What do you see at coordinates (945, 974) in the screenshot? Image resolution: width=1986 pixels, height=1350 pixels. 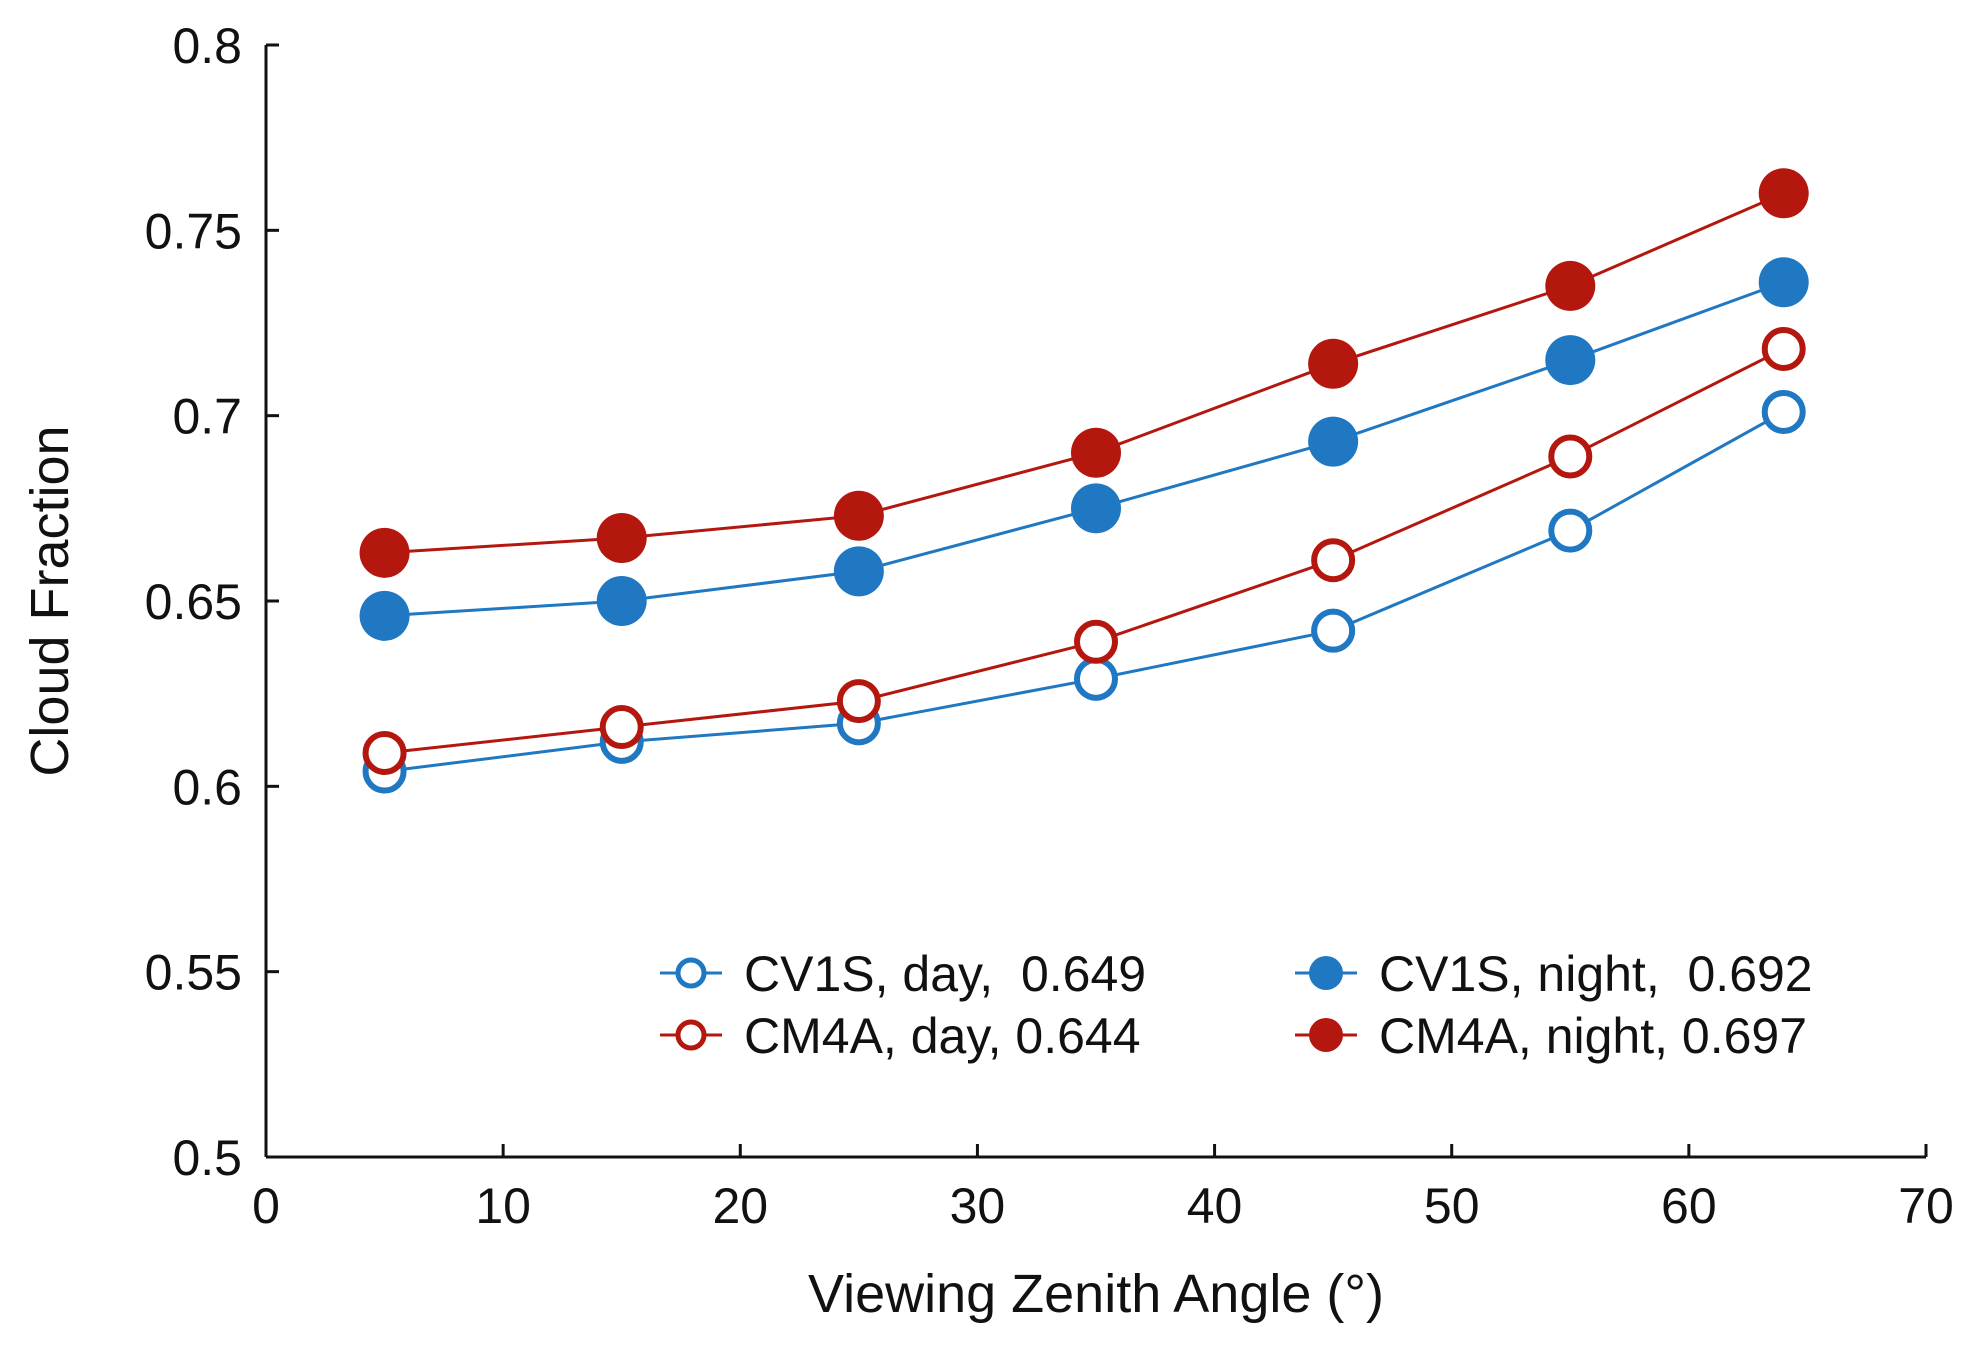 I see `legend-label-cv1s-day: CV1S, day, 0.649` at bounding box center [945, 974].